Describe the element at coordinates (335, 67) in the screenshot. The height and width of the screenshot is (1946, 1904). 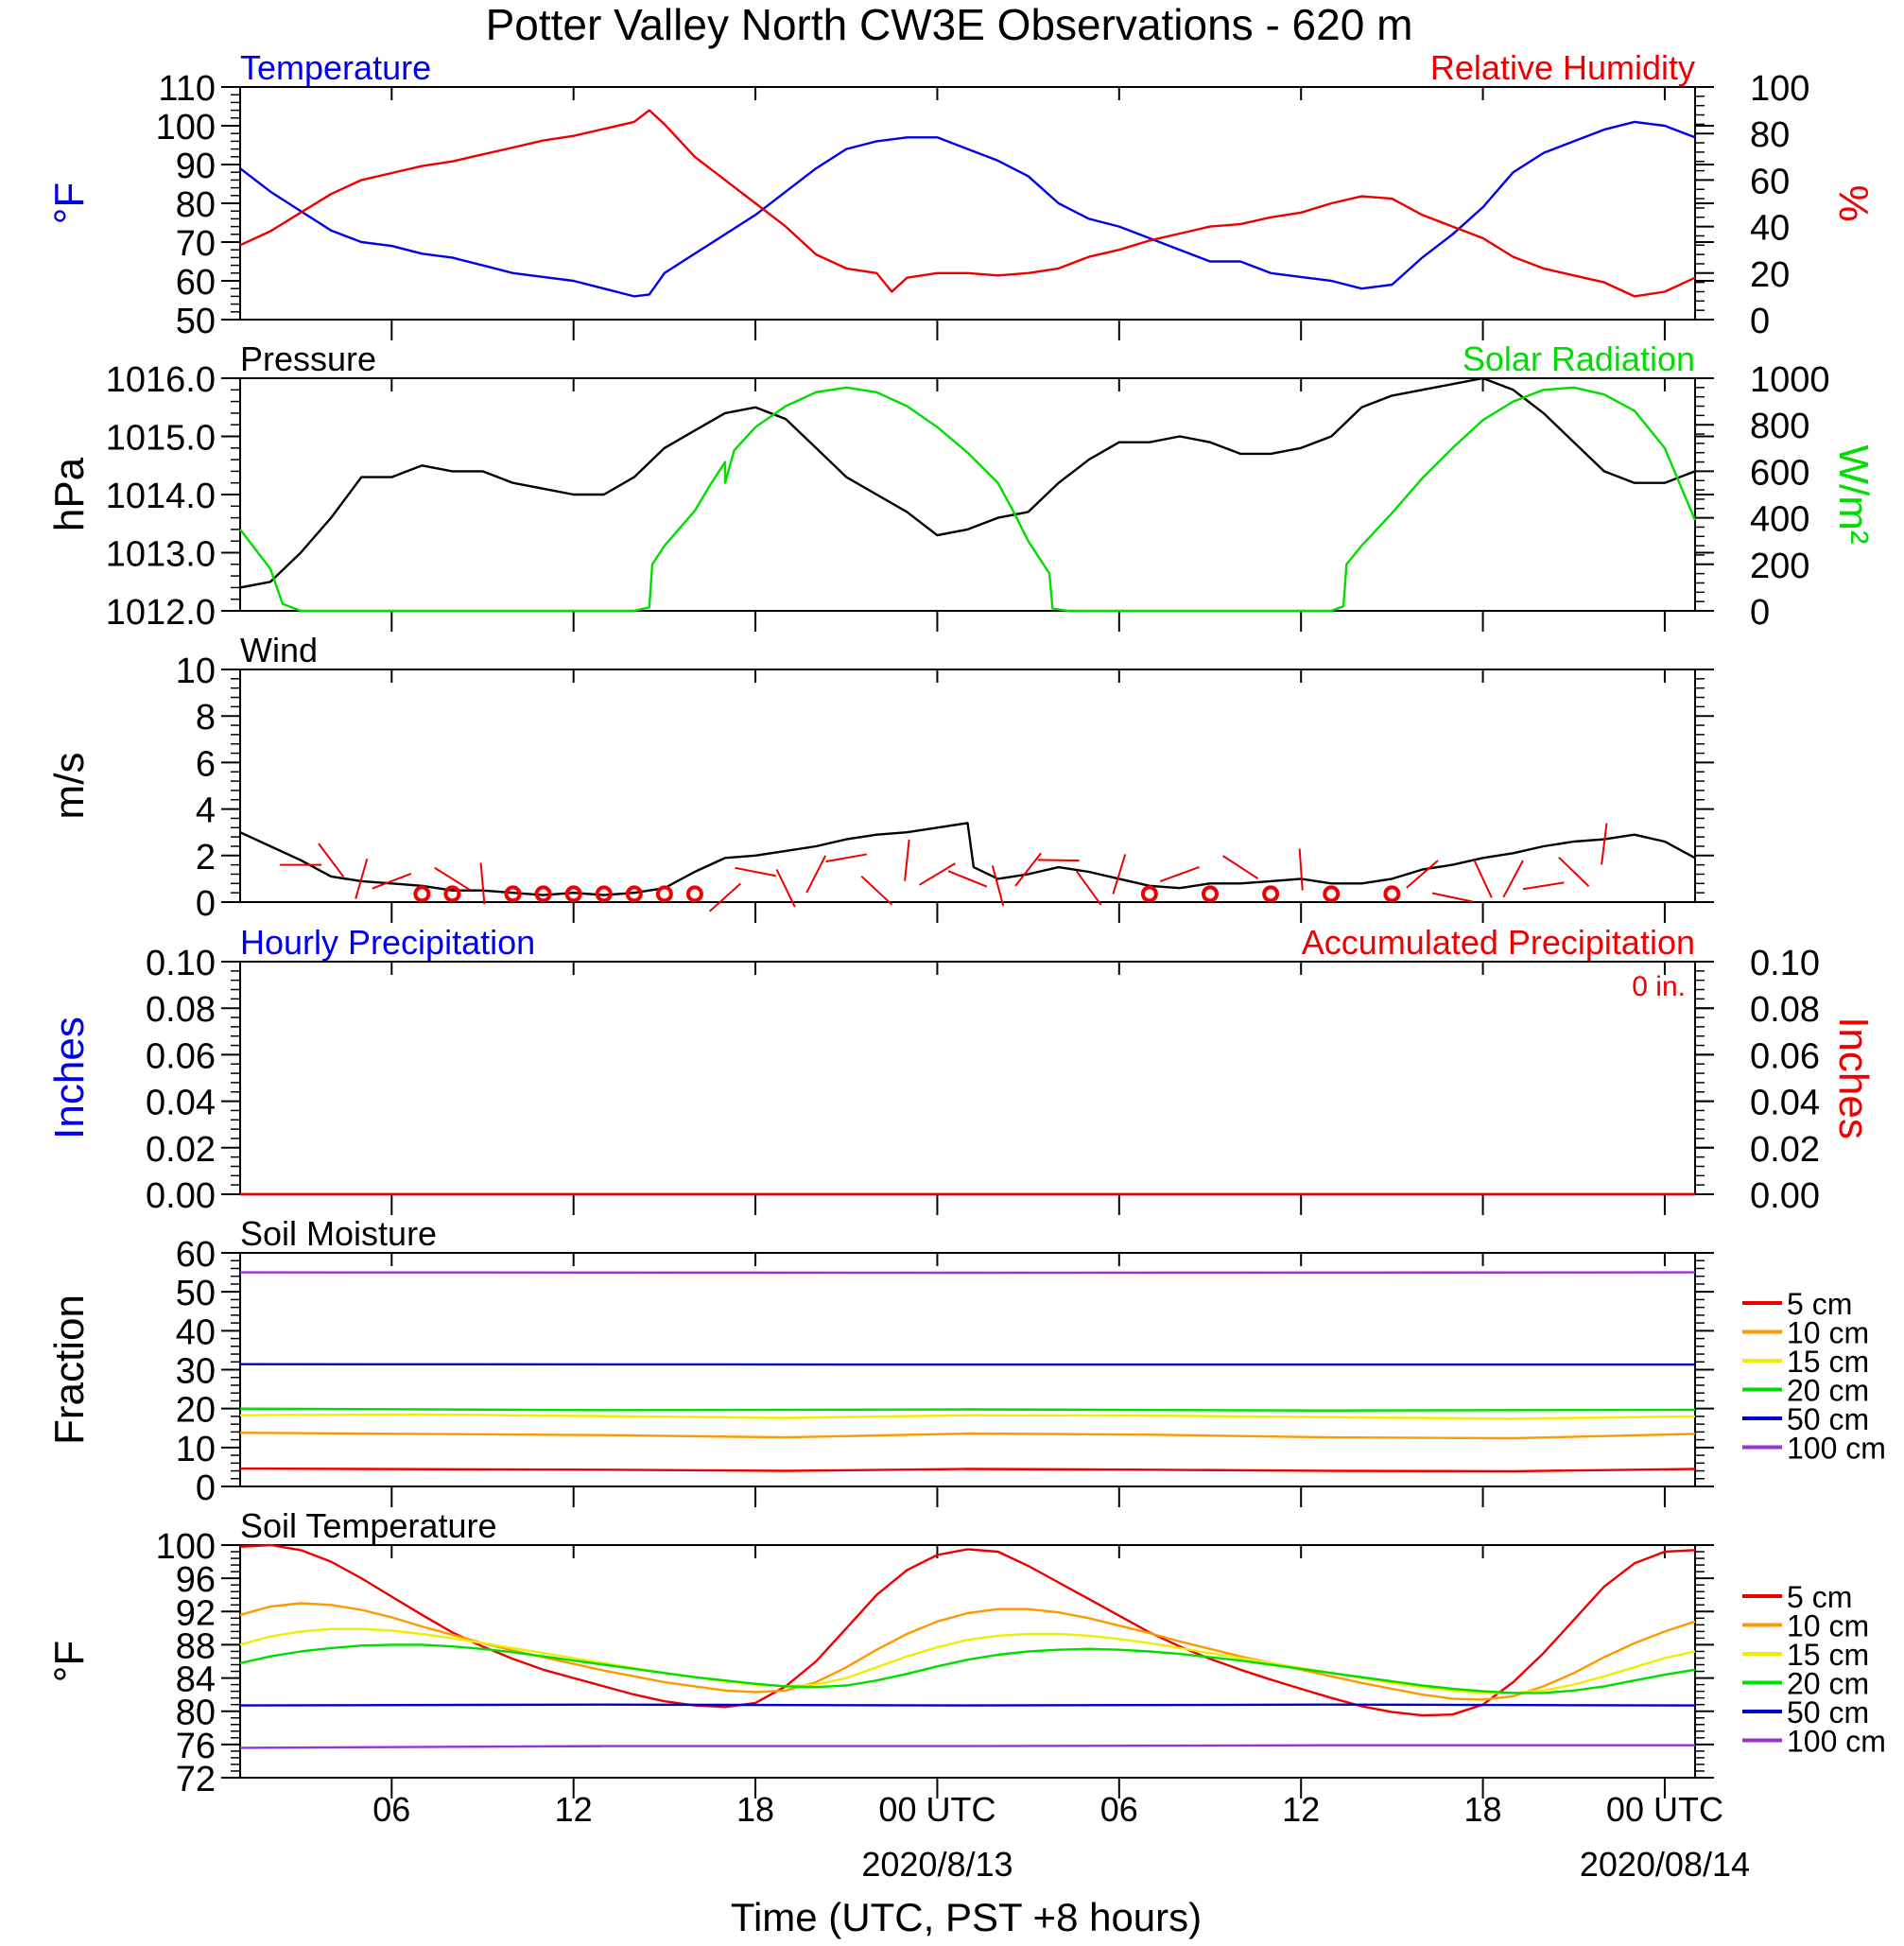
I see `panel-title-left: Temperature` at that location.